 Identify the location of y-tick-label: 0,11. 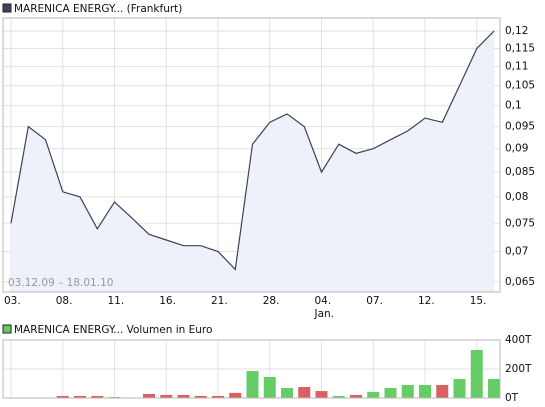
(516, 67).